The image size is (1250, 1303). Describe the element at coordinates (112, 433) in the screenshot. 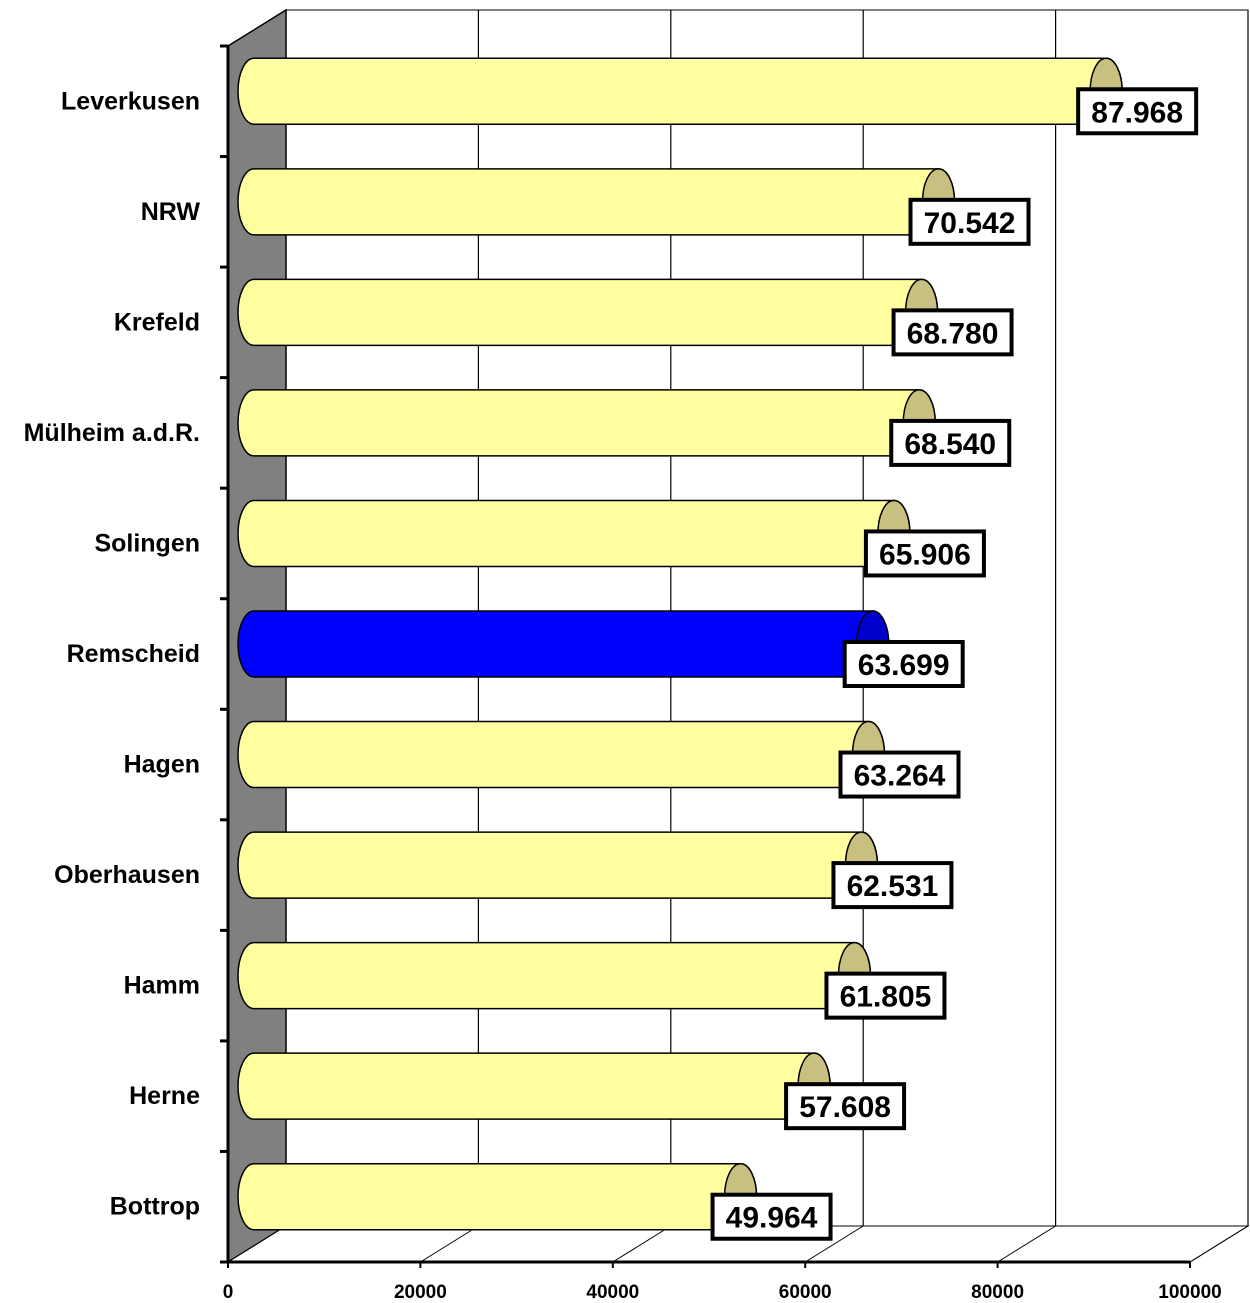

I see `category-label: Mülheim a.d.R.` at that location.